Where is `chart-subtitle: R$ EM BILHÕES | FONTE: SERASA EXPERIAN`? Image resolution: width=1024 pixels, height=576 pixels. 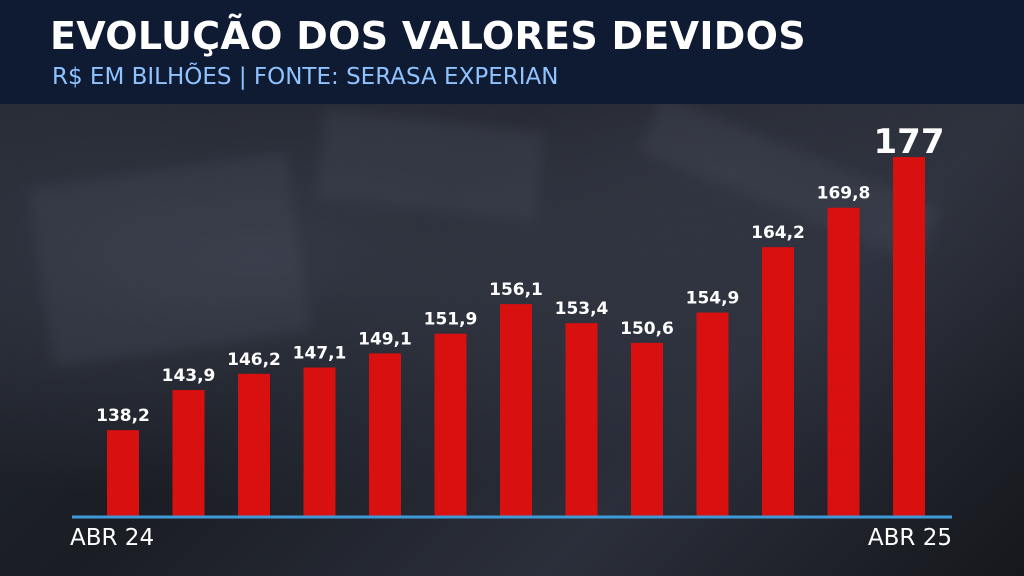 chart-subtitle: R$ EM BILHÕES | FONTE: SERASA EXPERIAN is located at coordinates (305, 77).